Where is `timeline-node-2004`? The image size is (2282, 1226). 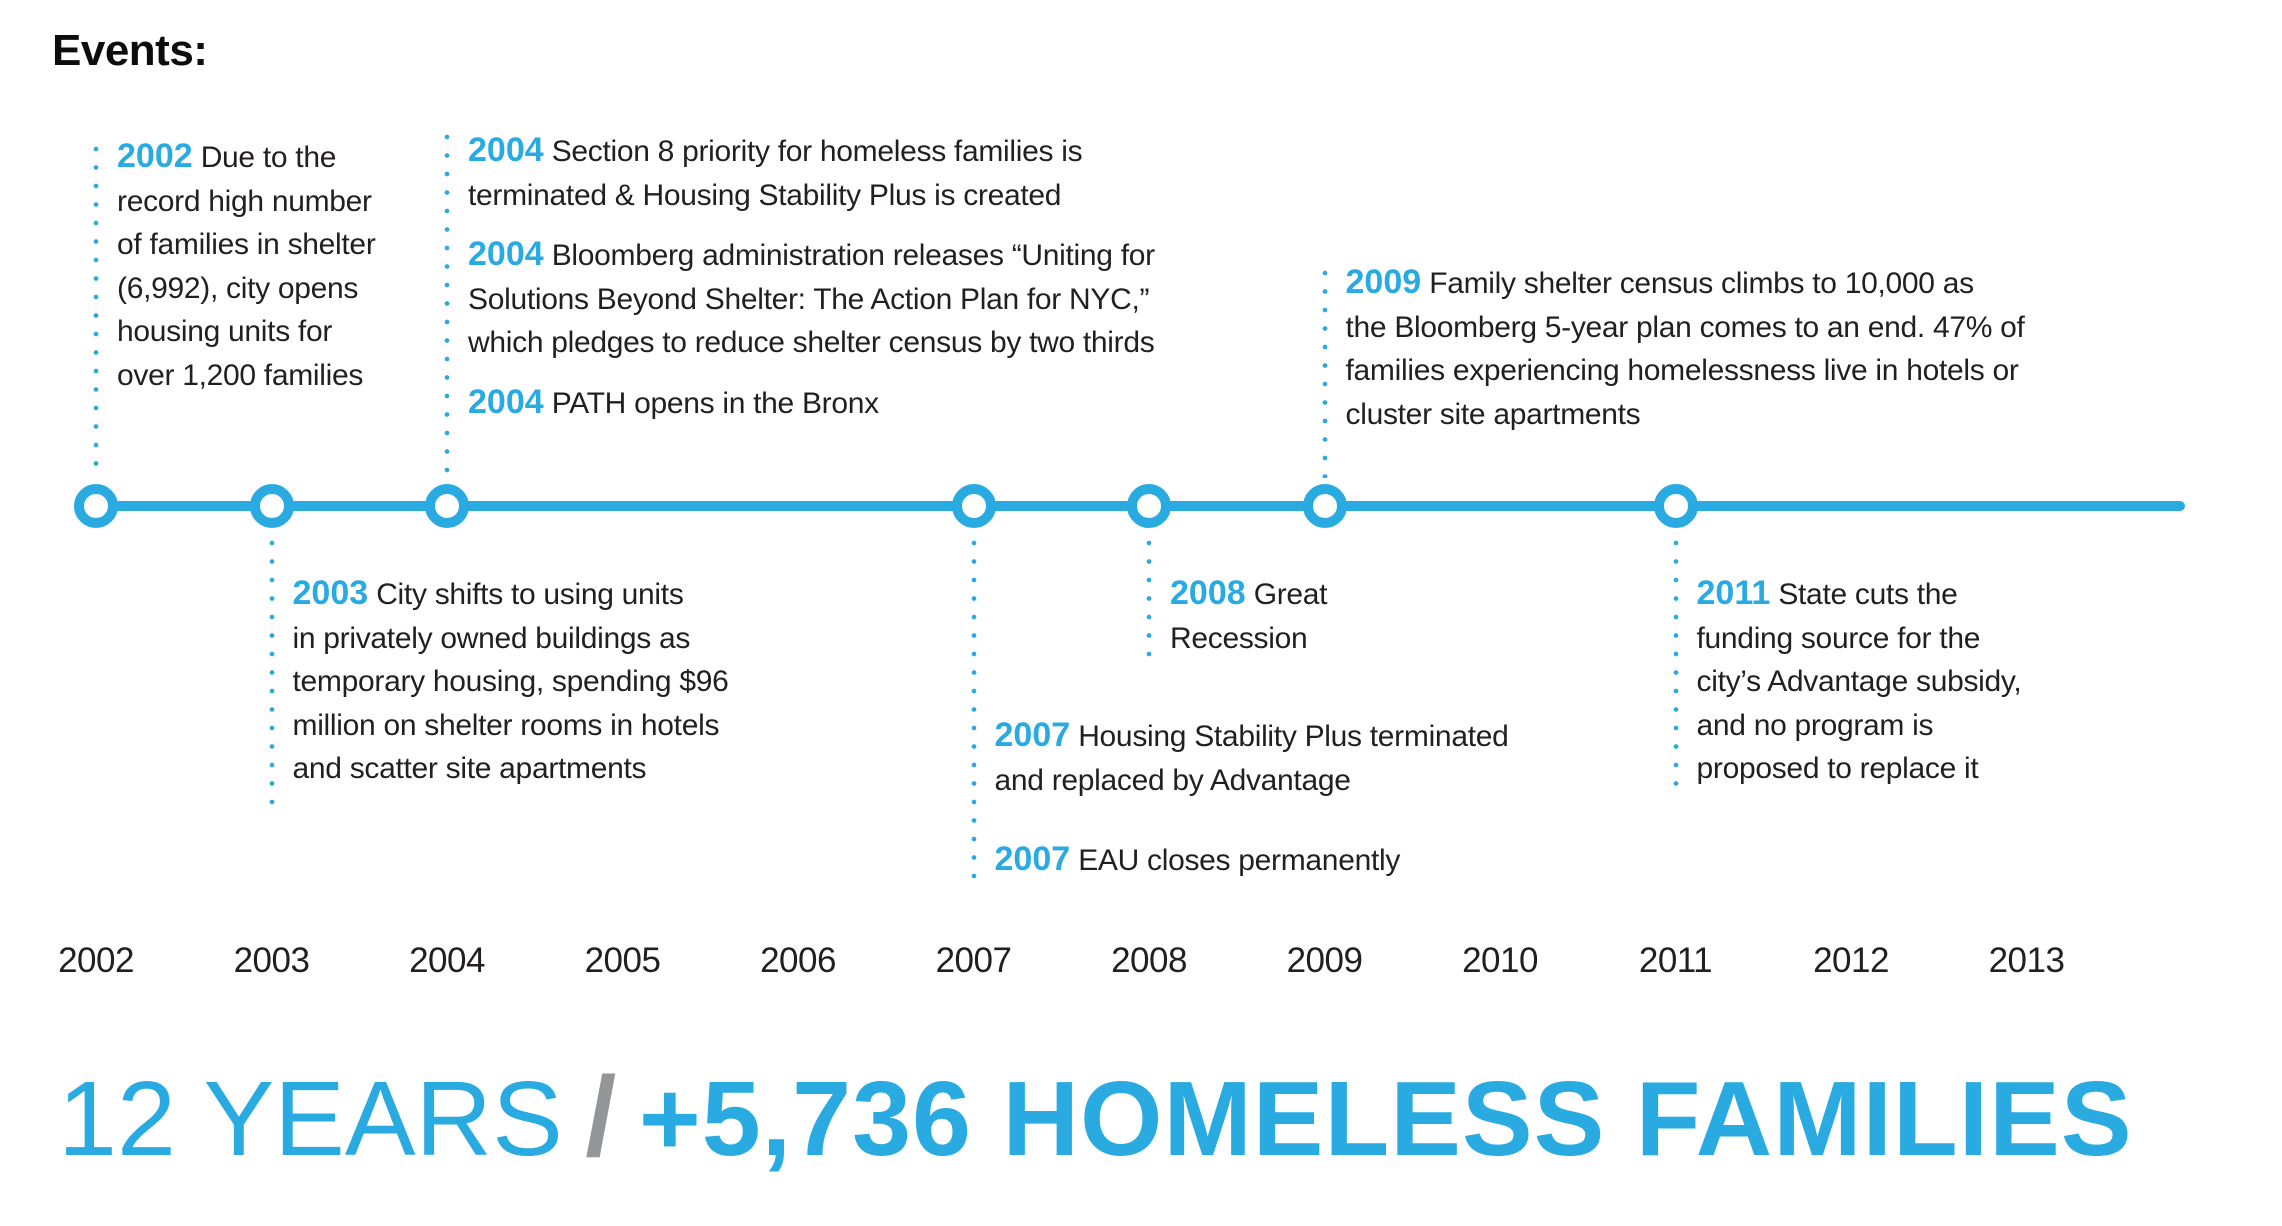 timeline-node-2004 is located at coordinates (447, 506).